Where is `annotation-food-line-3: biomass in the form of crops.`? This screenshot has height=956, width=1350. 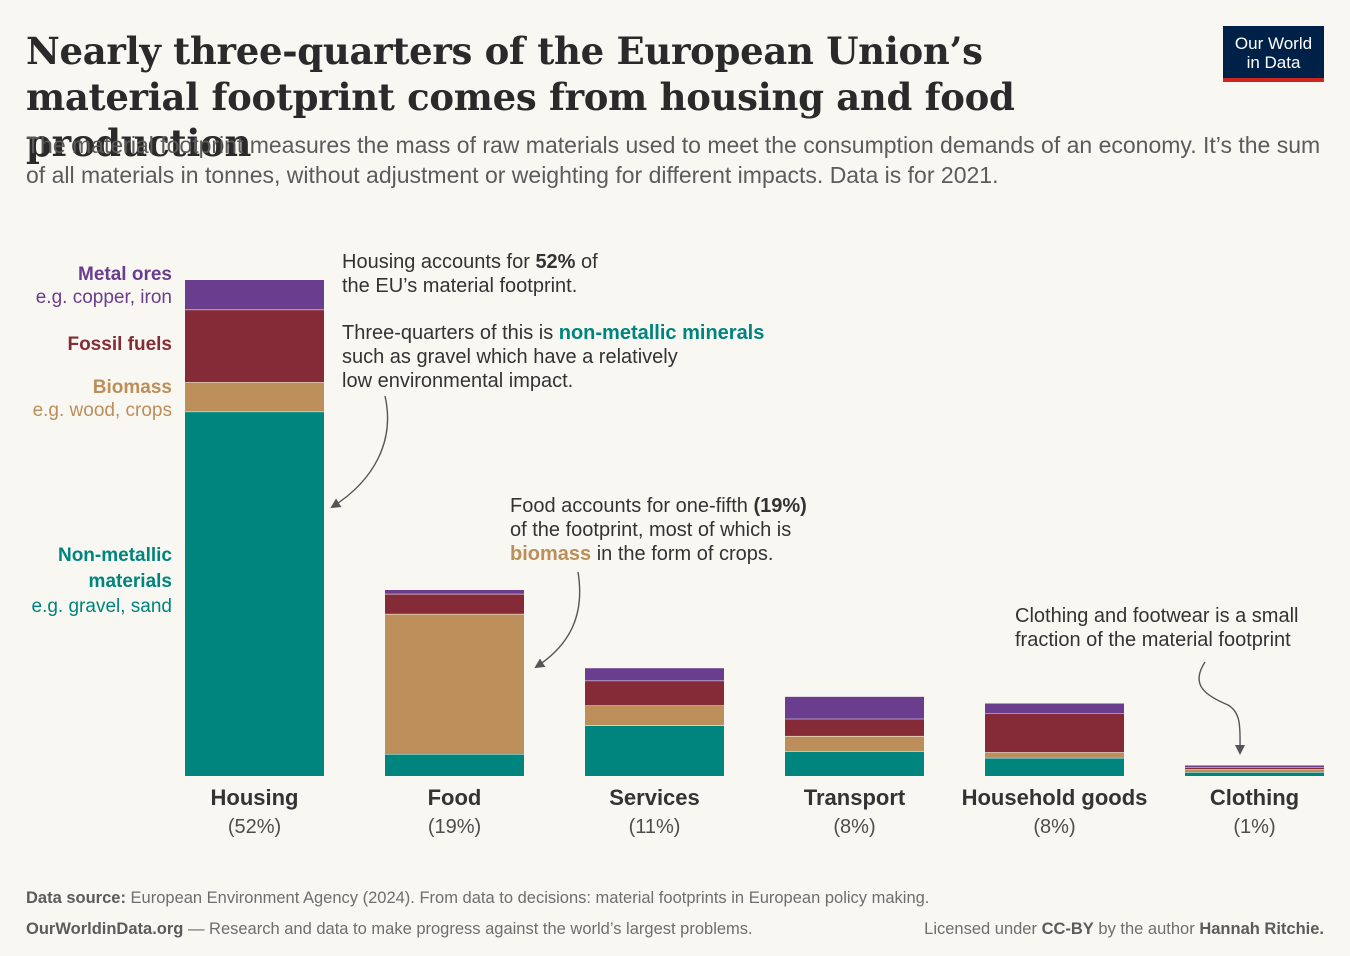 annotation-food-line-3: biomass in the form of crops. is located at coordinates (641, 554).